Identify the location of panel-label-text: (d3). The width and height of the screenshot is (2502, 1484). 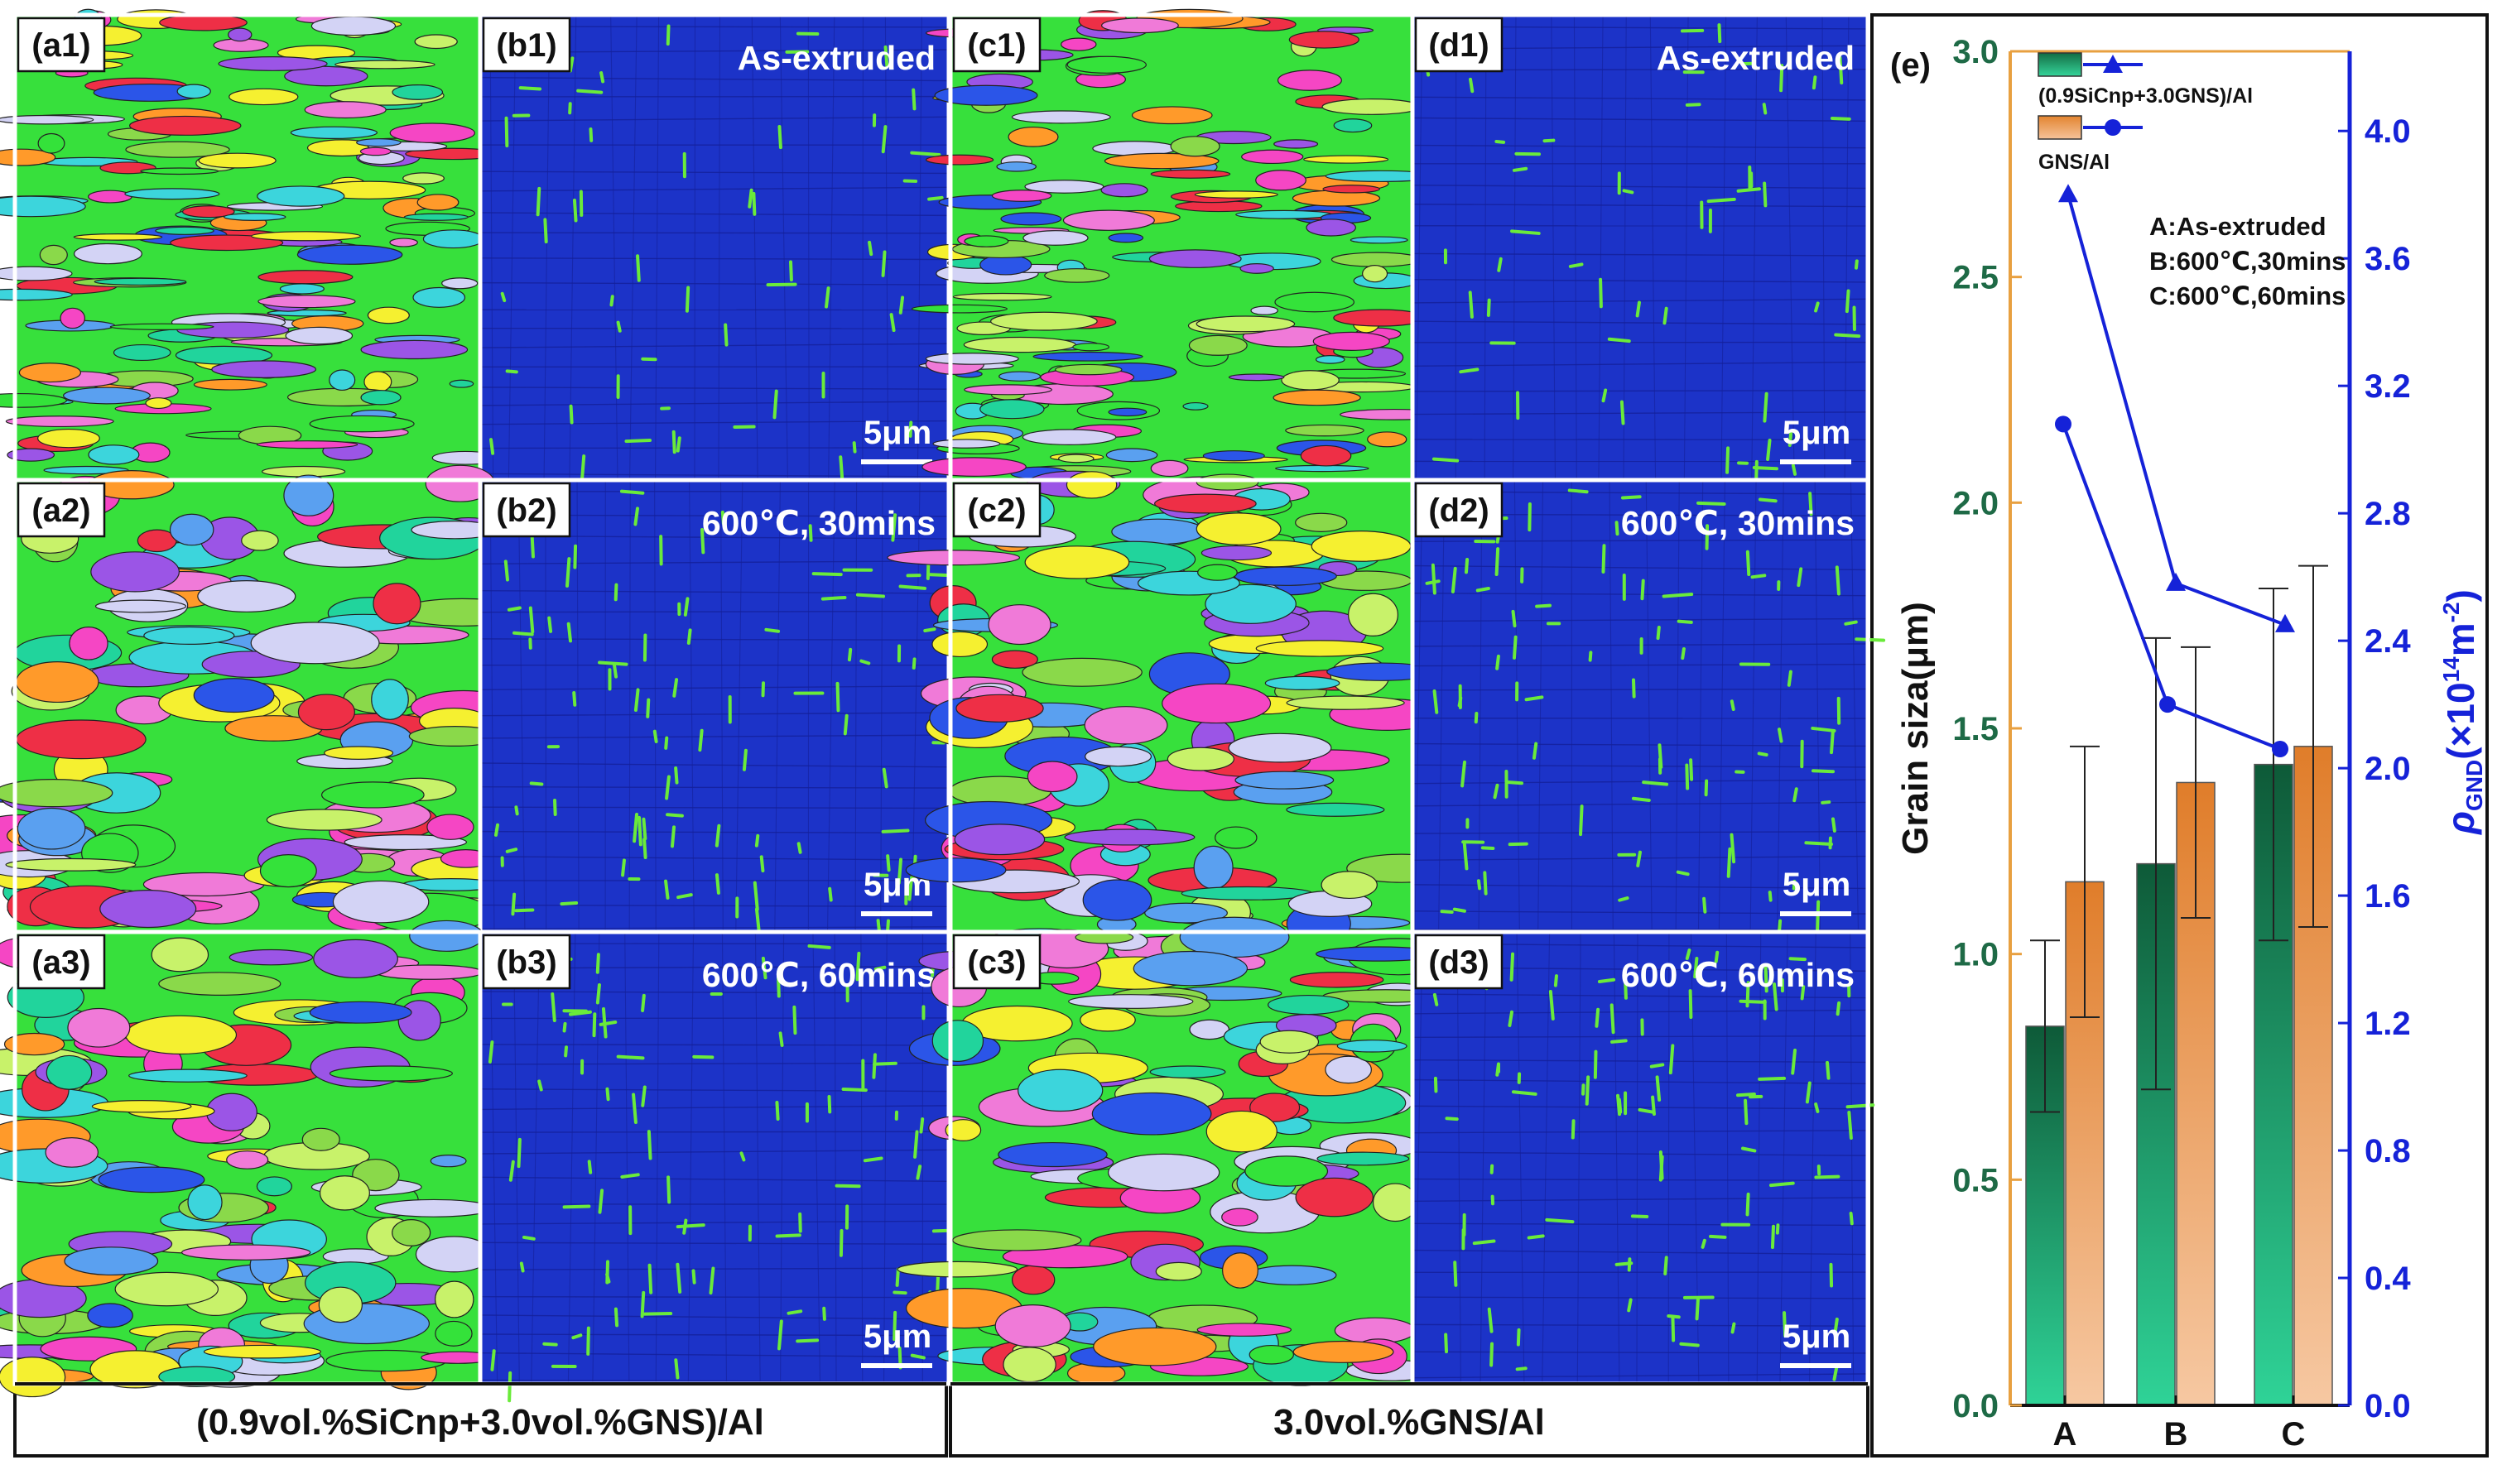
(1458, 962).